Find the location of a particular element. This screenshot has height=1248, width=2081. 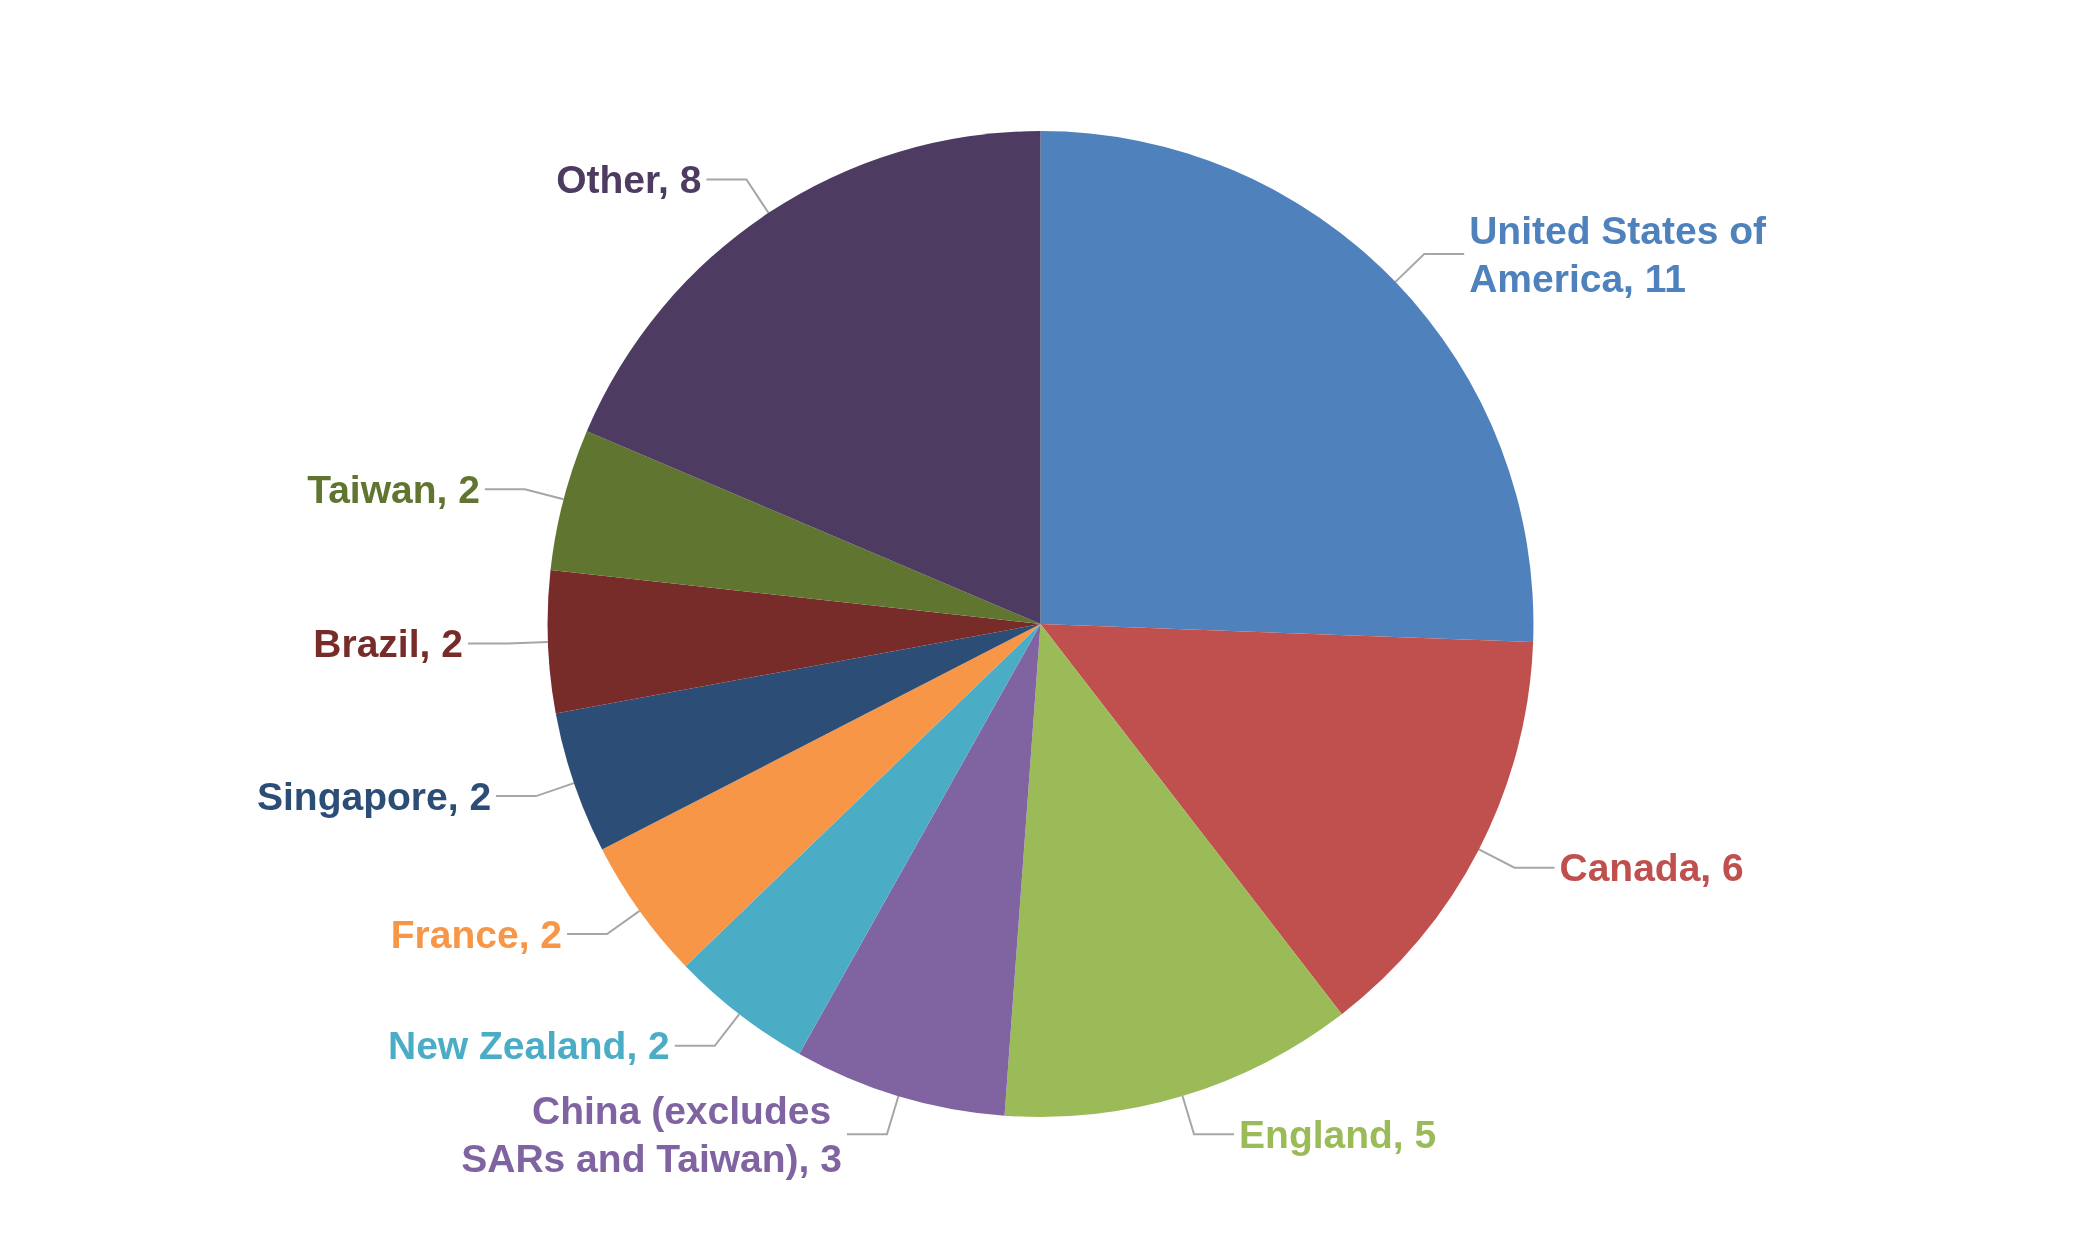

slice-label: Other, 8 is located at coordinates (629, 180).